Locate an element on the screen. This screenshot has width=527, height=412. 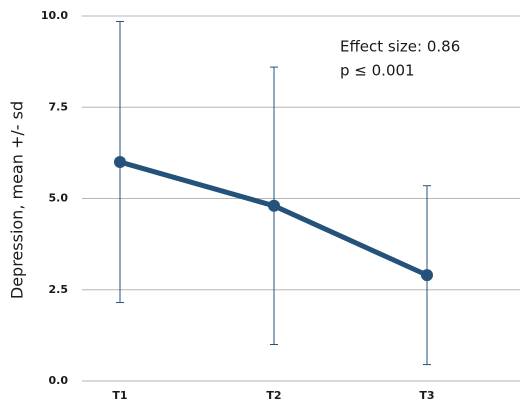
annotation: Effect size: 0.86 is located at coordinates (400, 47).